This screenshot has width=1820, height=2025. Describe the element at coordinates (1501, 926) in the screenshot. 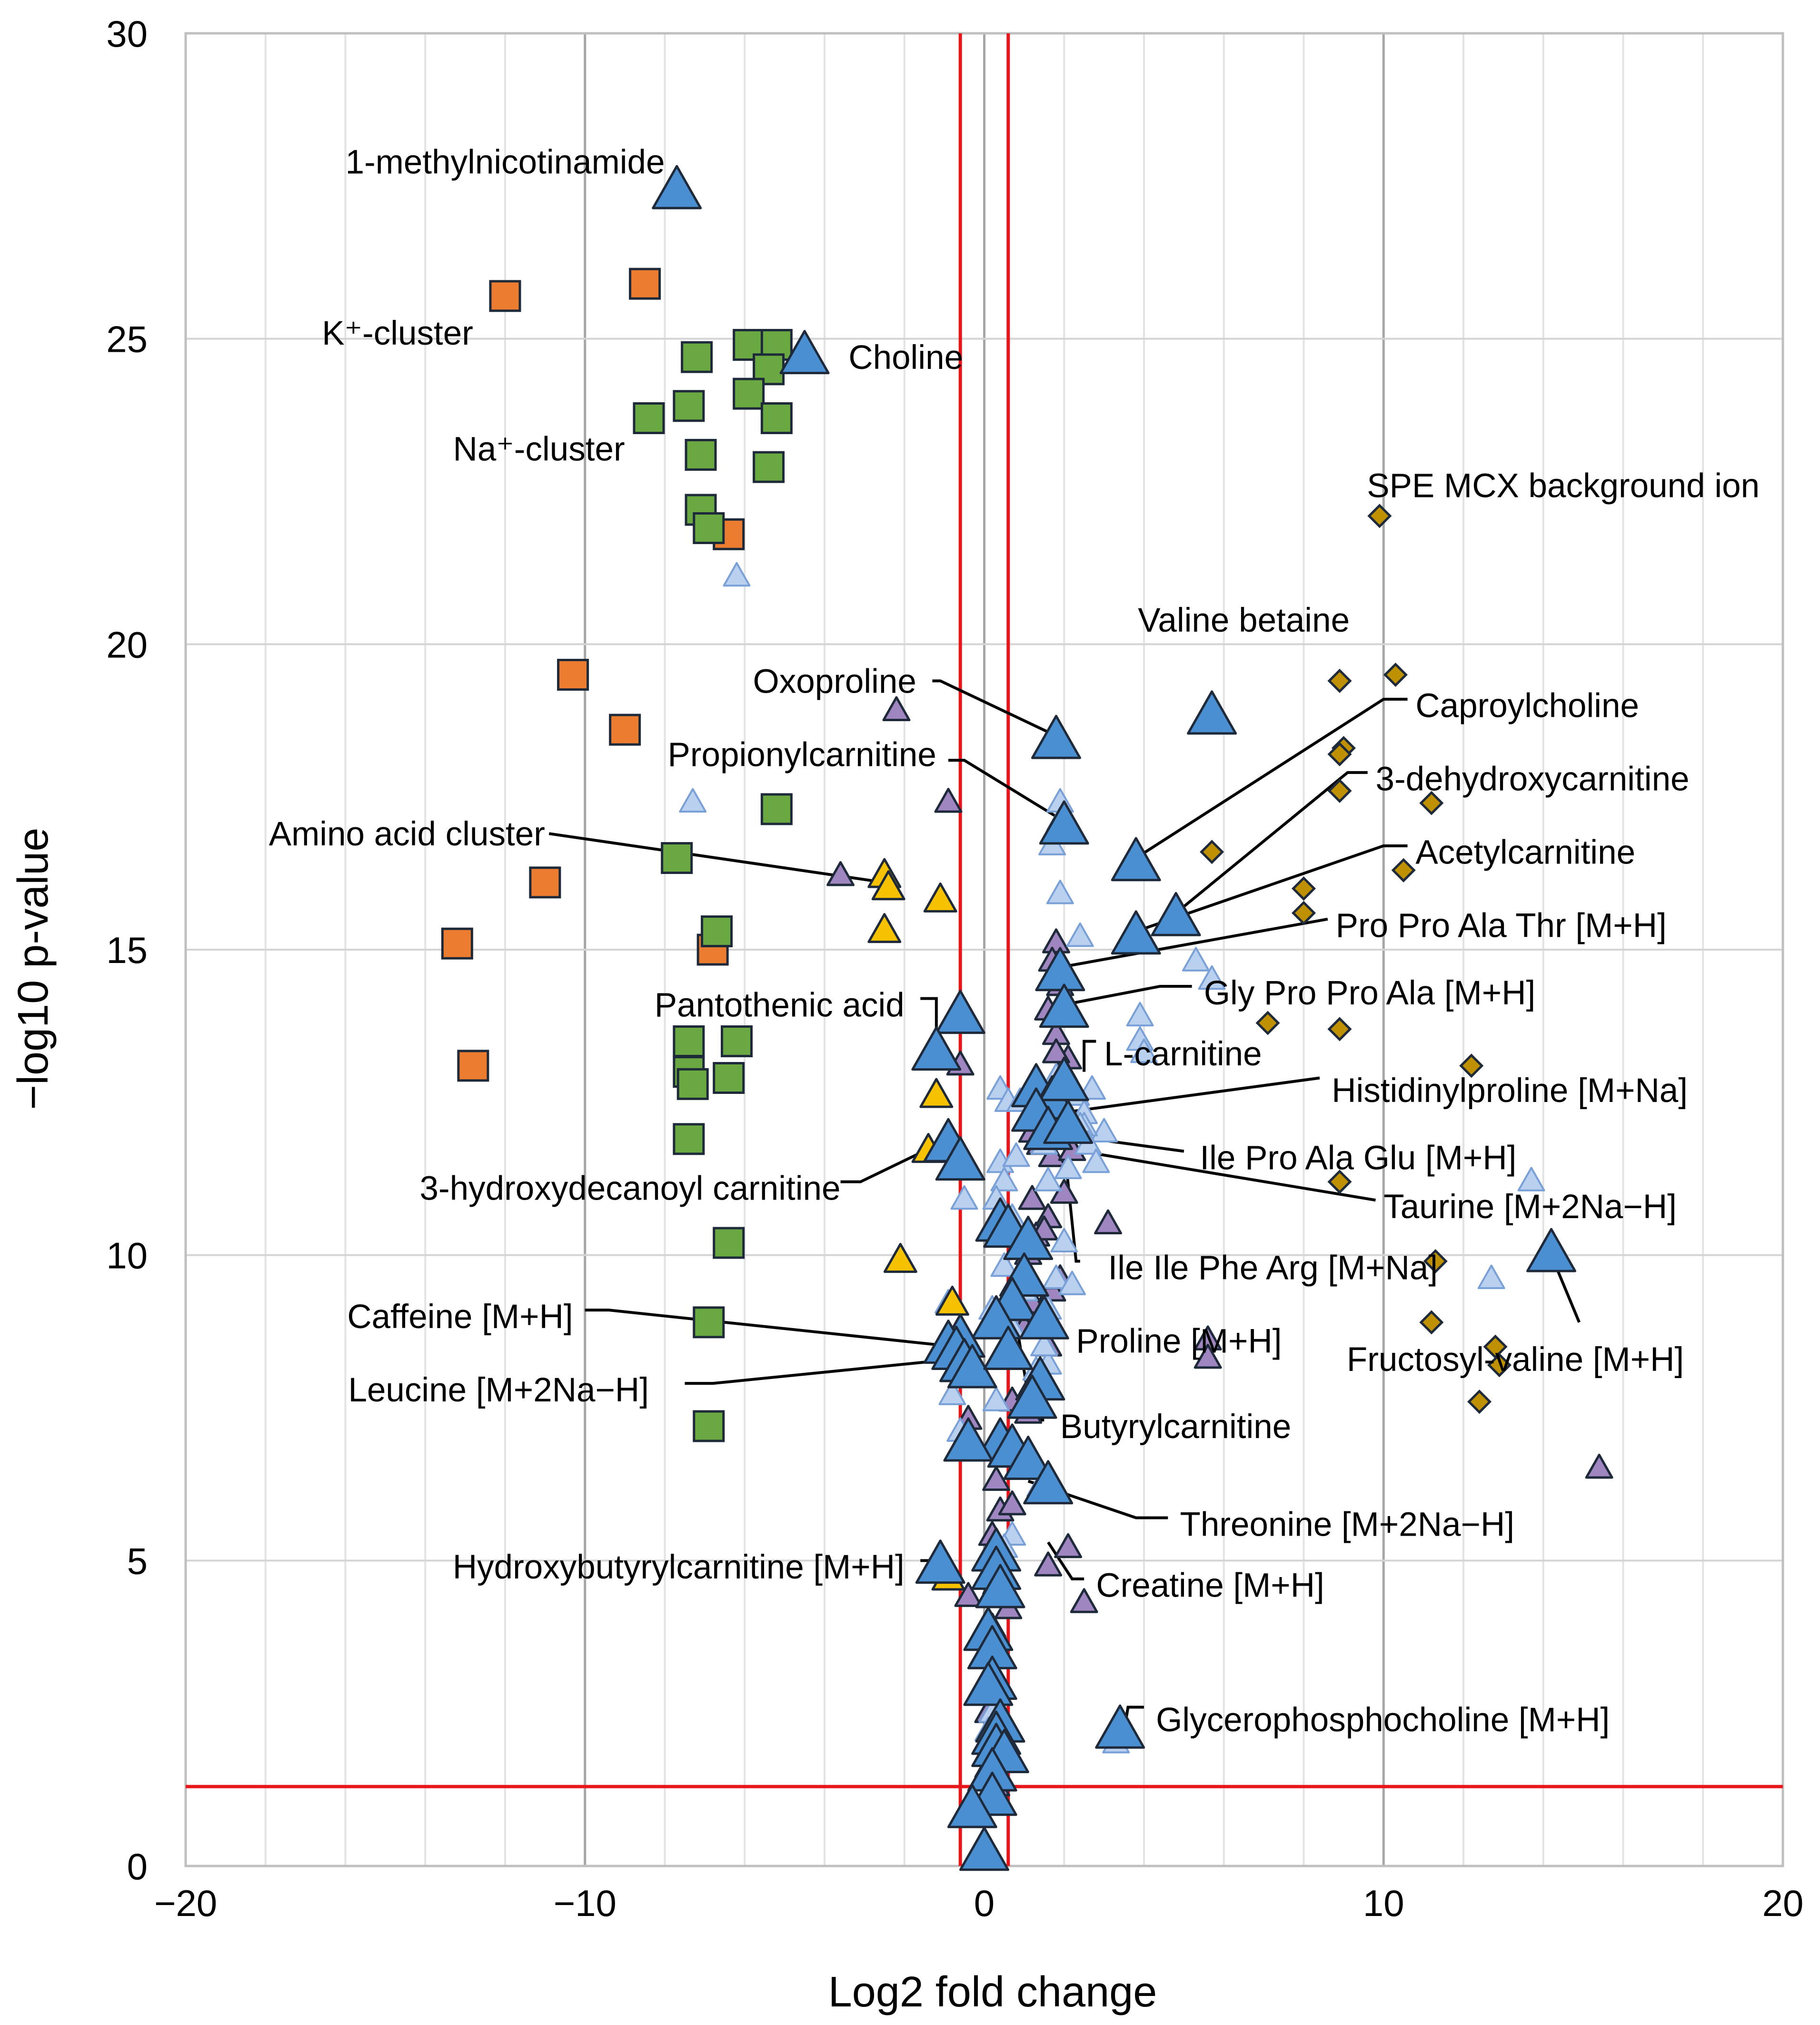

I see `annotation-label: Pro Pro Ala Thr [M+H]` at that location.